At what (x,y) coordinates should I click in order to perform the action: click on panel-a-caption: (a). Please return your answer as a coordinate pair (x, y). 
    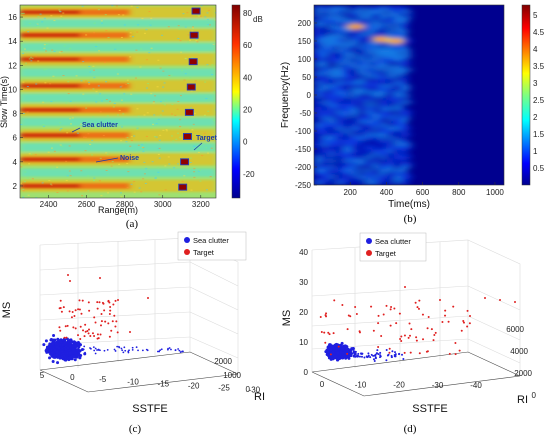
    Looking at the image, I should click on (132, 224).